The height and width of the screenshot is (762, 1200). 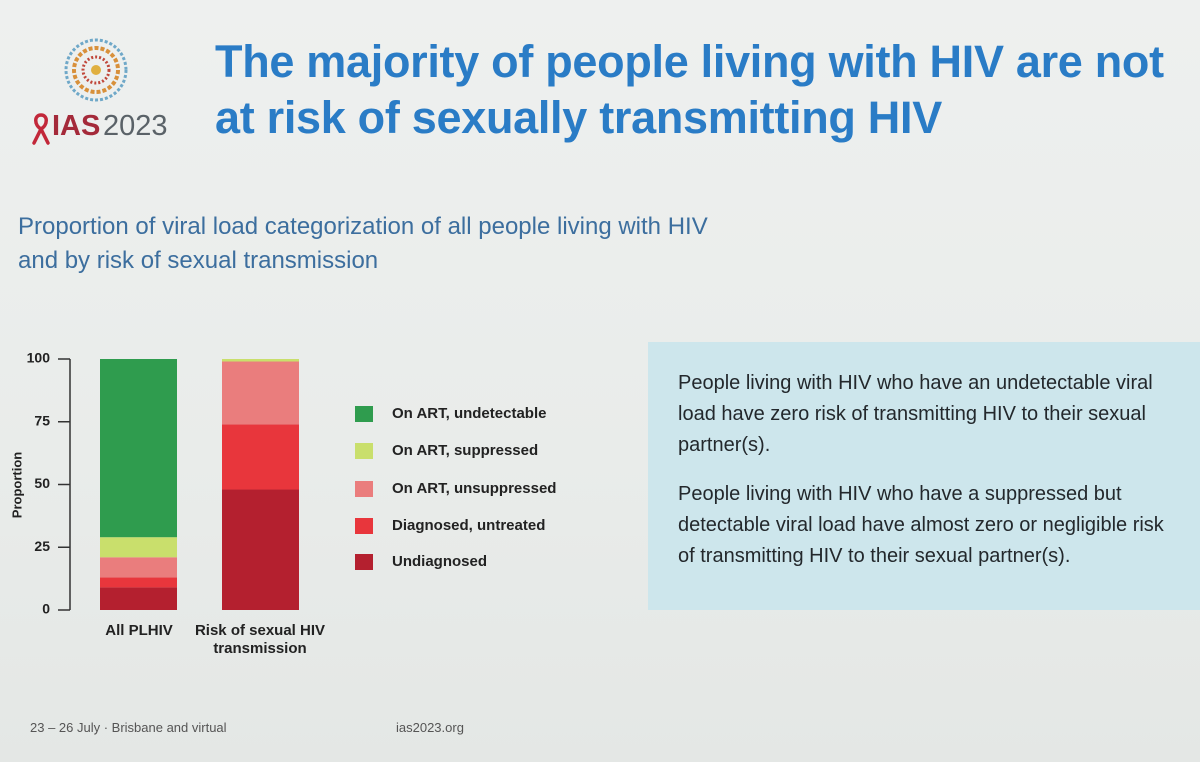 I want to click on footer-dates: 23 – 26 July · Brisbane and virtual, so click(x=128, y=727).